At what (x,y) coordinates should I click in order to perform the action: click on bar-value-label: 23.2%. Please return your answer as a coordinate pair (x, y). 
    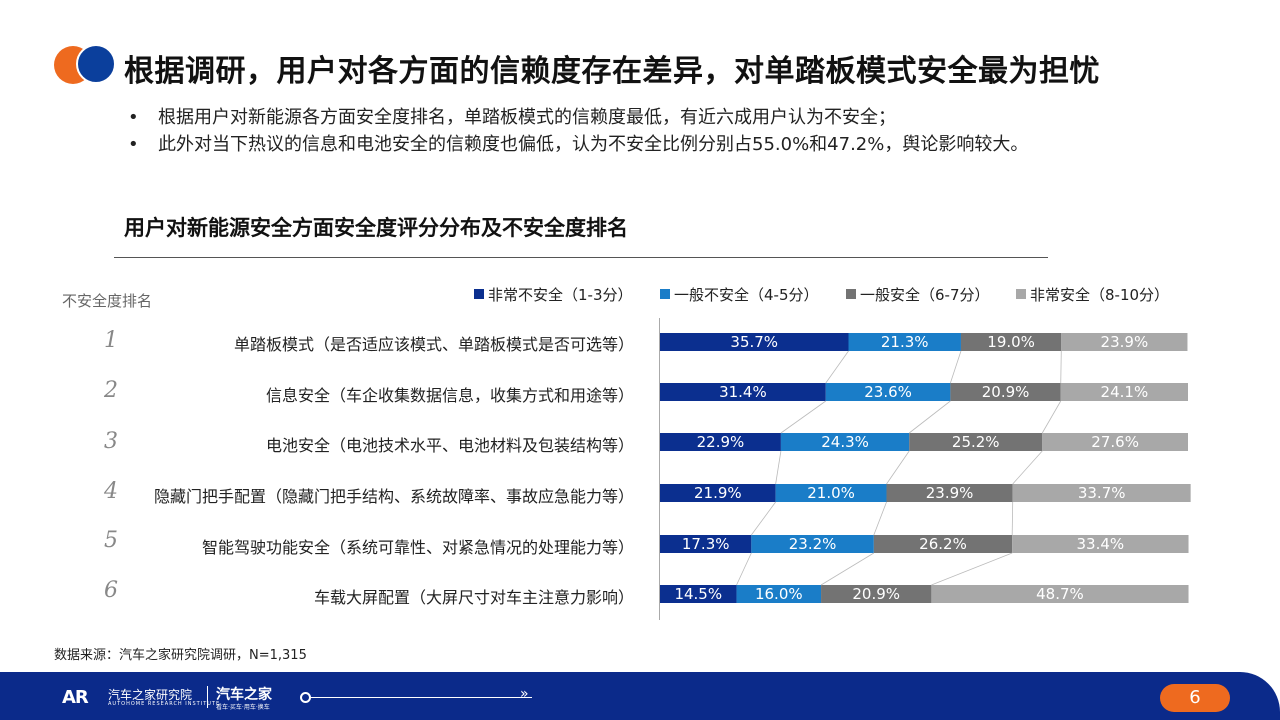
    Looking at the image, I should click on (813, 544).